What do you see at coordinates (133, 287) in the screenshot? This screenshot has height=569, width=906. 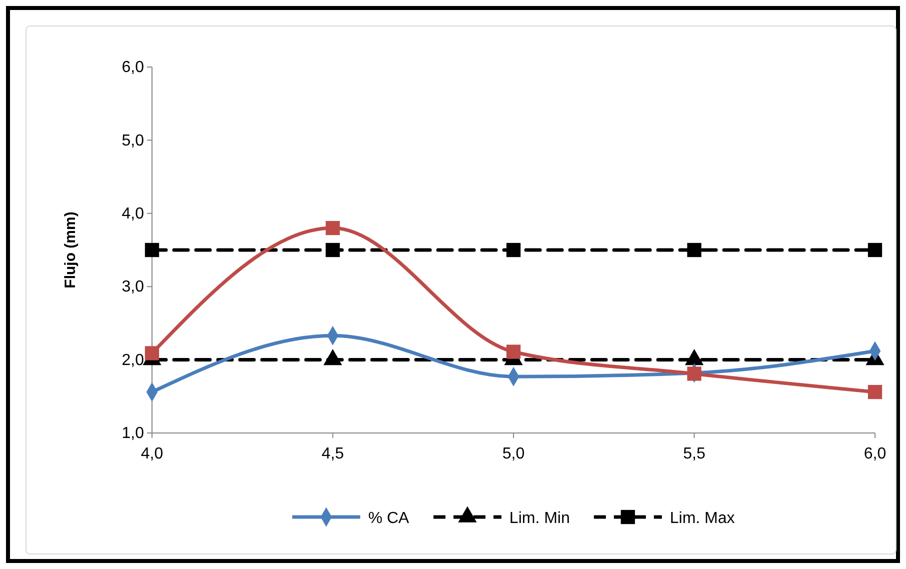 I see `y-tick-label: 3,0` at bounding box center [133, 287].